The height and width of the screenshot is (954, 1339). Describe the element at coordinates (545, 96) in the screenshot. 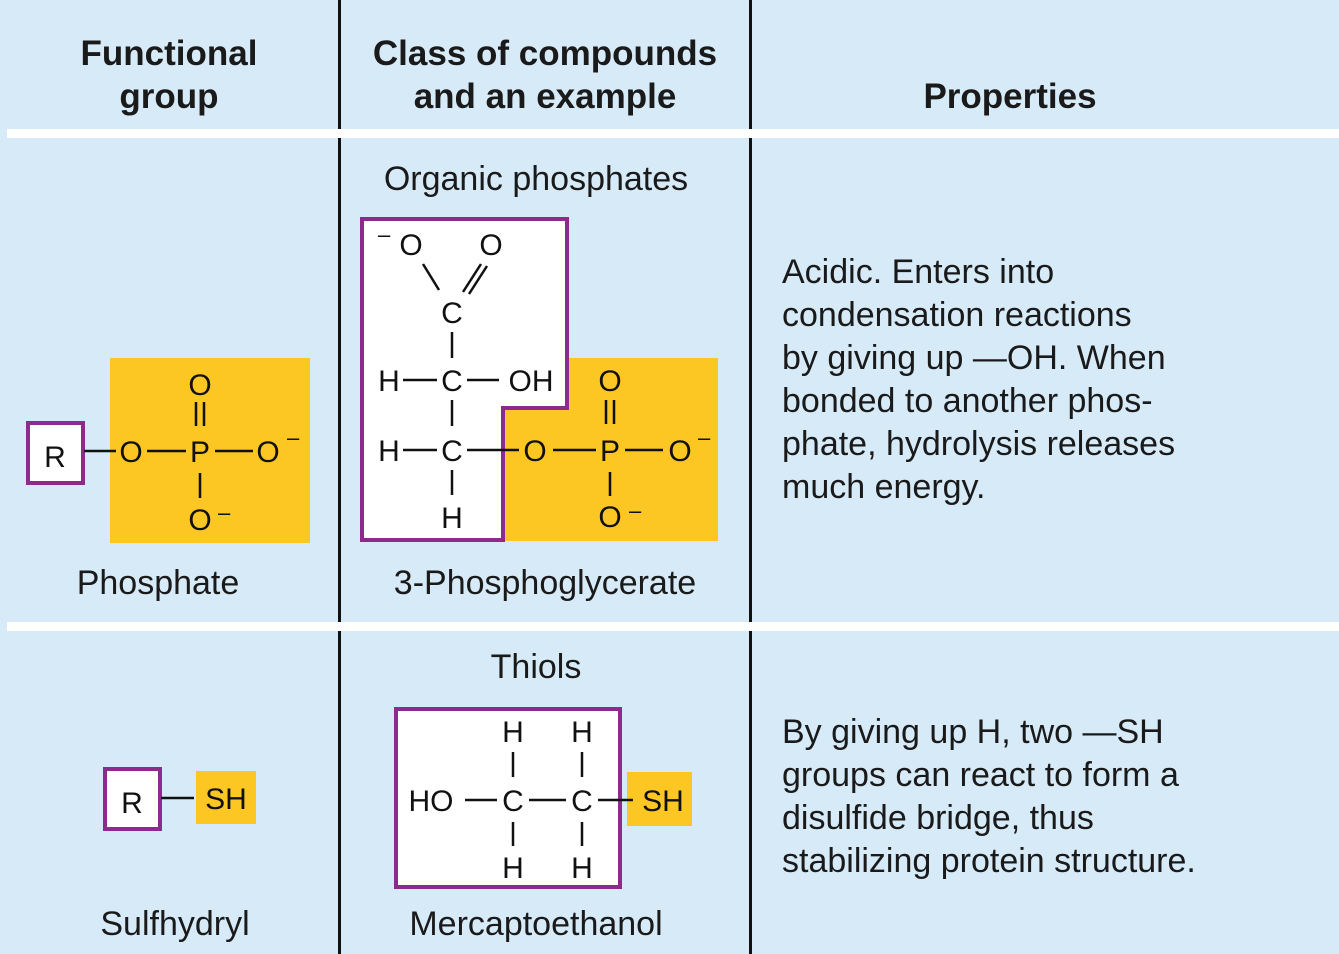

I see `header-col2-line2: and an example` at that location.